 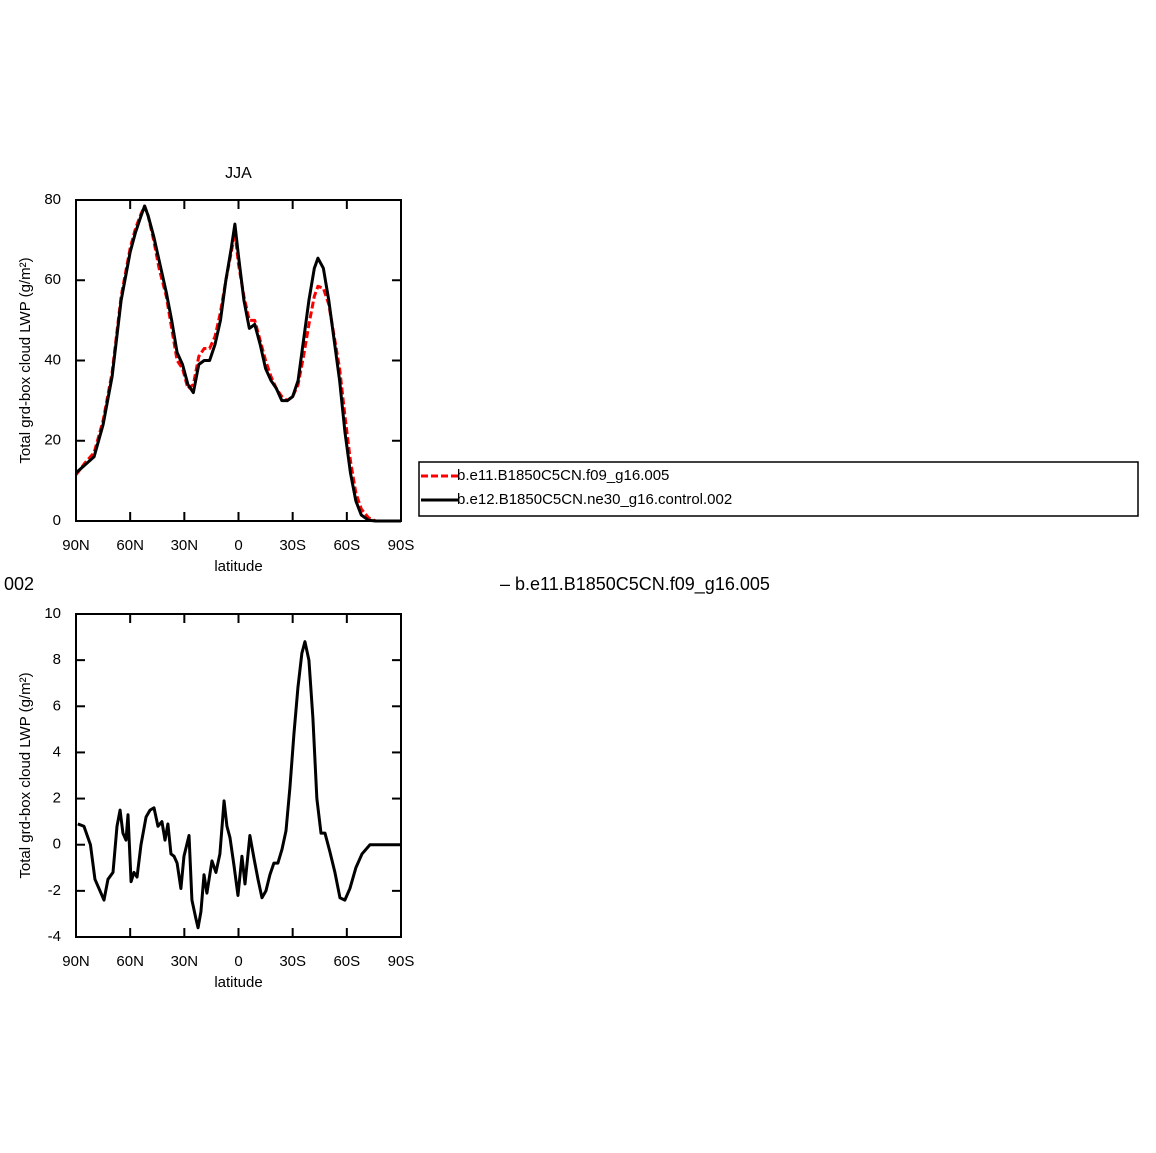 What do you see at coordinates (57, 751) in the screenshot?
I see `y-tick-label: 4` at bounding box center [57, 751].